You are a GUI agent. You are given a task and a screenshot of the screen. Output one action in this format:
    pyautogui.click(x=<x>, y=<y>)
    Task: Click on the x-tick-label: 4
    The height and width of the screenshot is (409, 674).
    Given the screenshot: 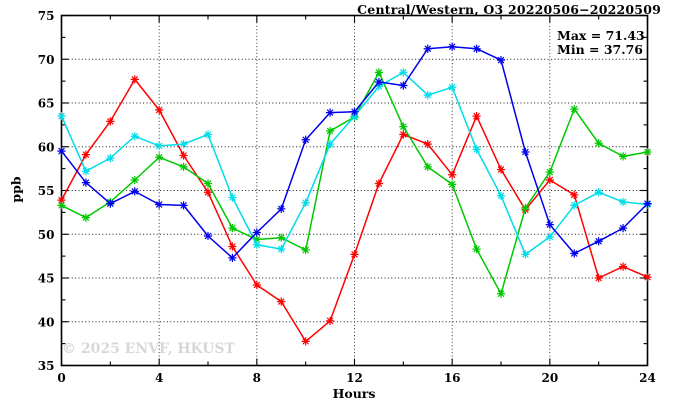 What is the action you would take?
    pyautogui.click(x=159, y=378)
    